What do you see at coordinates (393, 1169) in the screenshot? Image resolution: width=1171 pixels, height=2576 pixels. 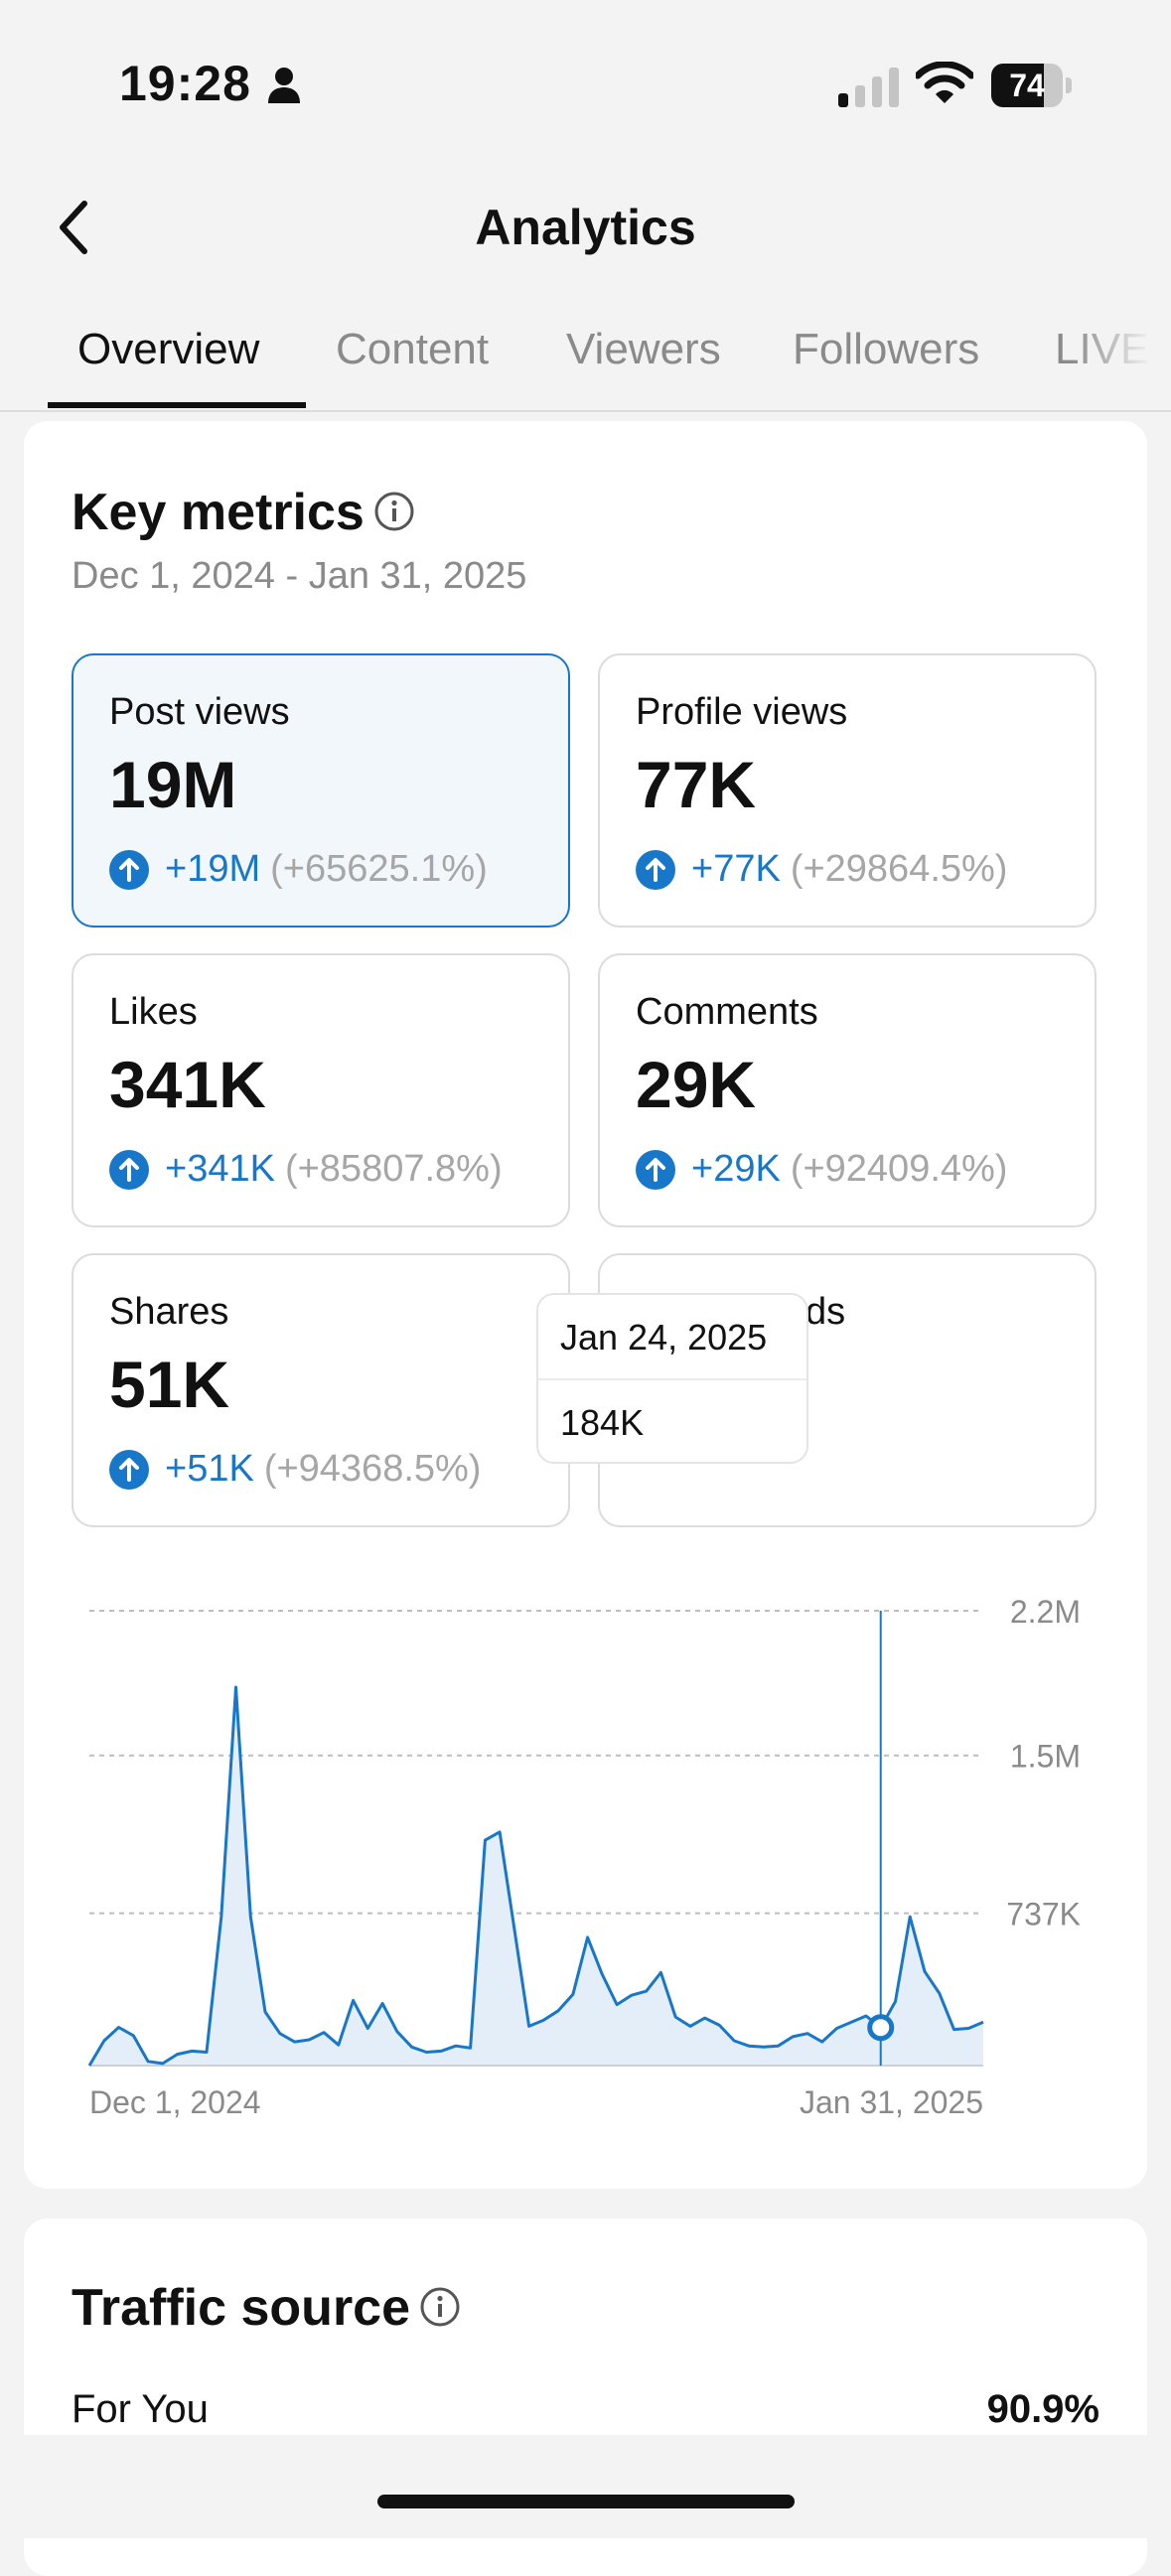 I see `metric-percent: (+85807.8%)` at bounding box center [393, 1169].